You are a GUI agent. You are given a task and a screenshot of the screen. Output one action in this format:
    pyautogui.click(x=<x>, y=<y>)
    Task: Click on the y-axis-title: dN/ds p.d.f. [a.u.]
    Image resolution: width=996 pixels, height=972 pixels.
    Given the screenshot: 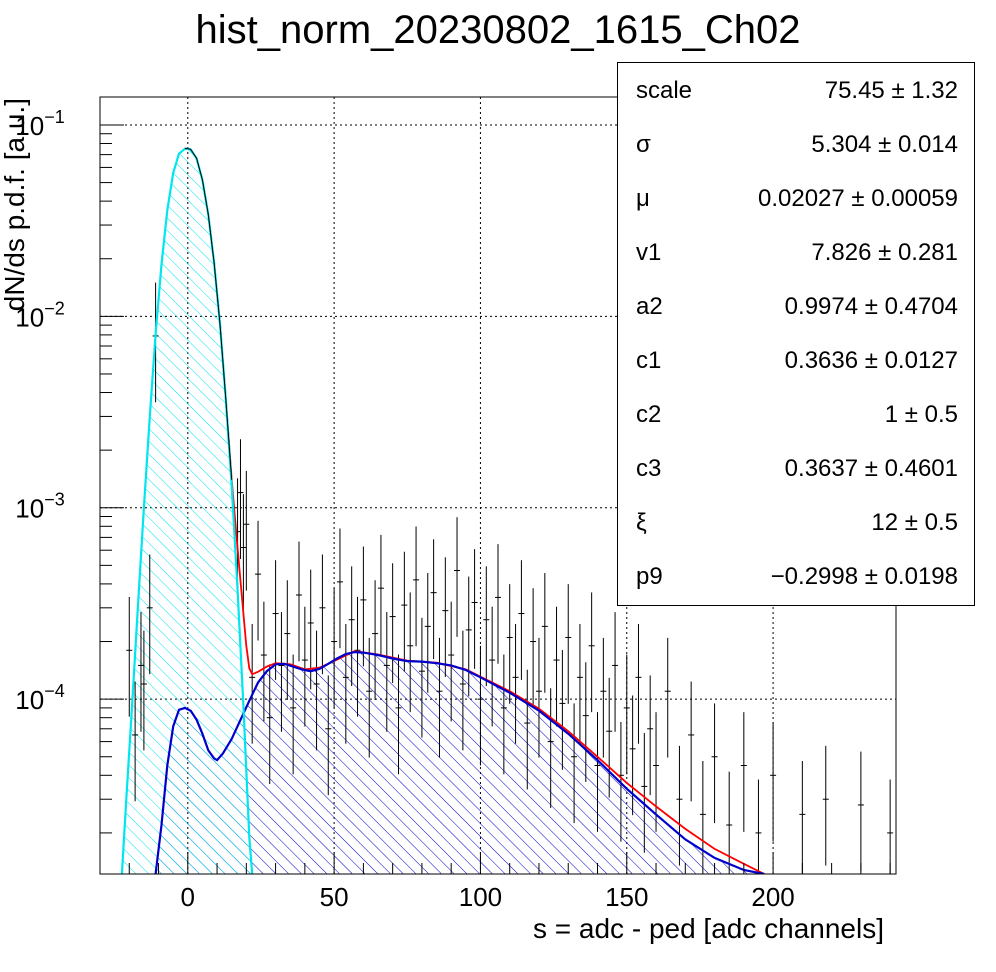 What is the action you would take?
    pyautogui.click(x=15, y=204)
    